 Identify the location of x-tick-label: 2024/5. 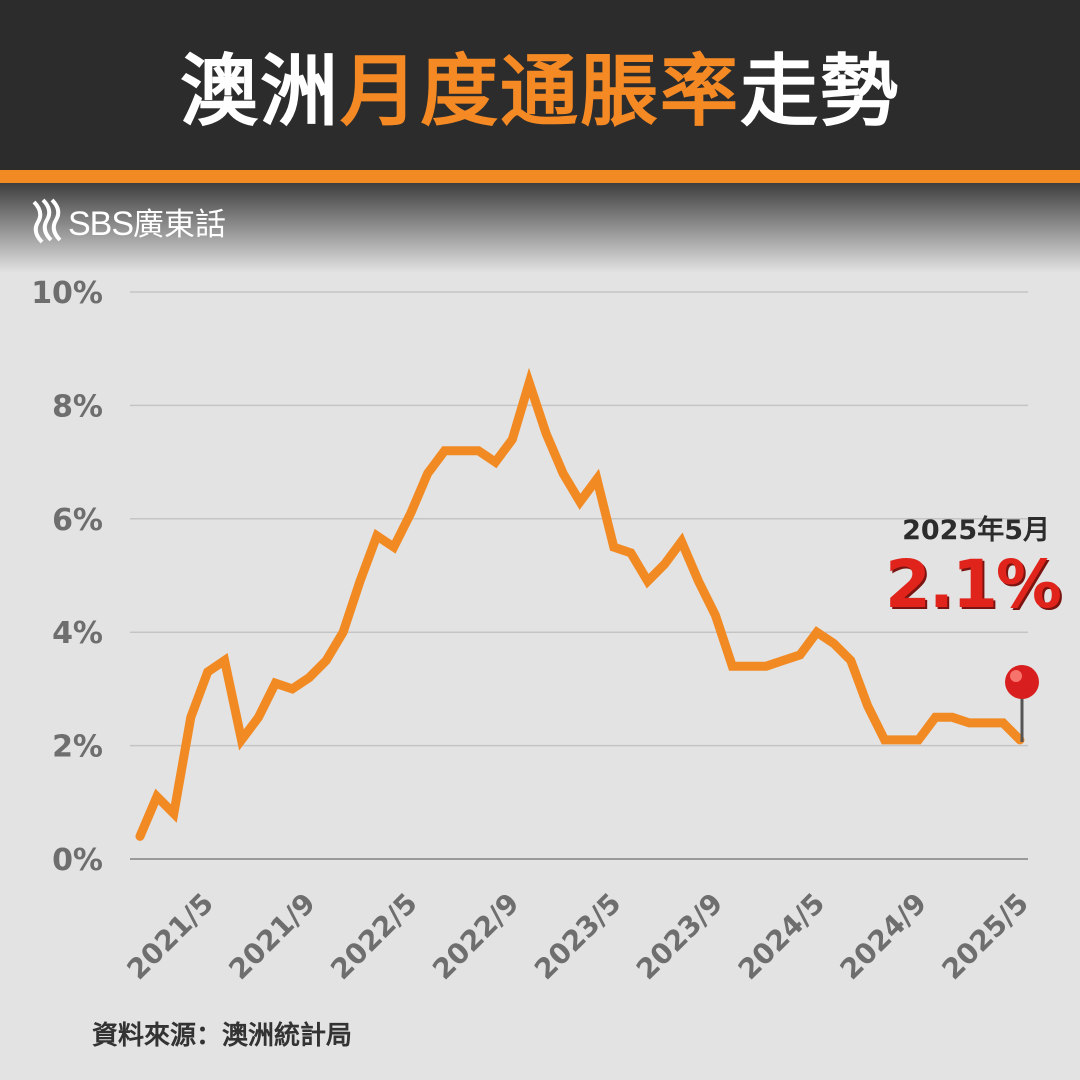
(781, 936).